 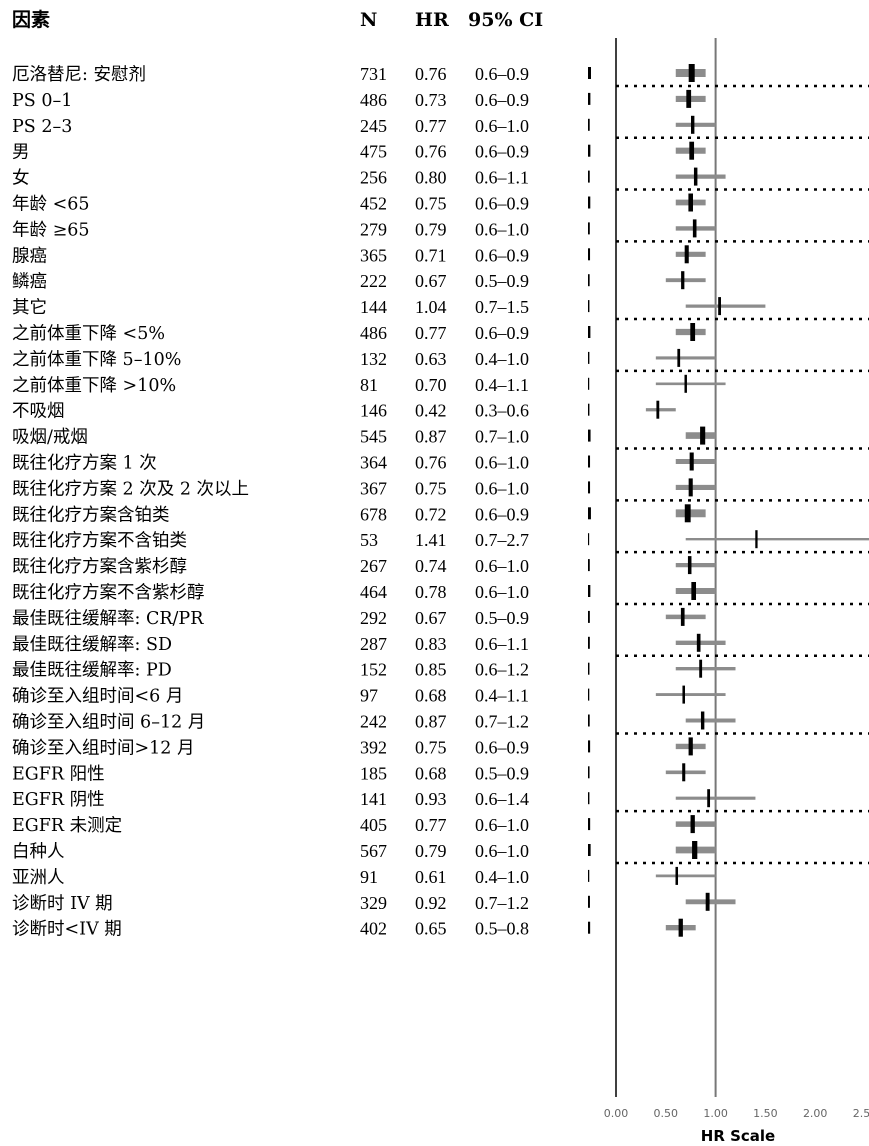 I want to click on row-hr: 0.78, so click(x=431, y=592).